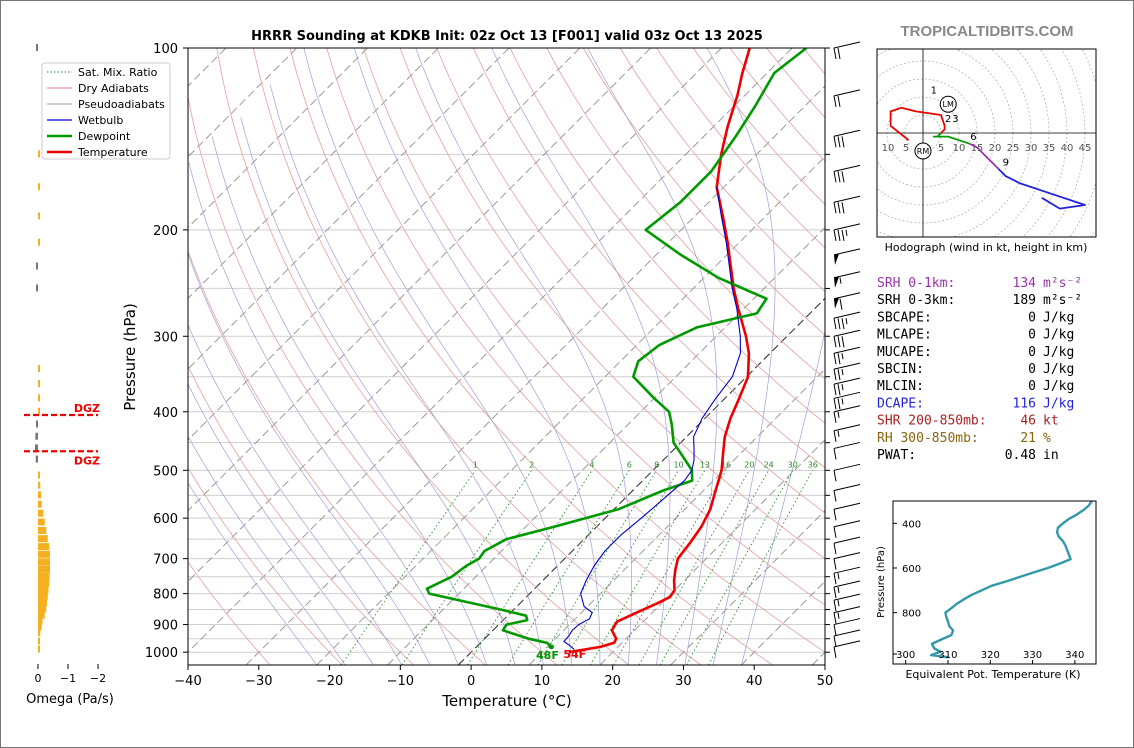 Image resolution: width=1134 pixels, height=748 pixels. I want to click on mixing-ratio-label: 8, so click(656, 464).